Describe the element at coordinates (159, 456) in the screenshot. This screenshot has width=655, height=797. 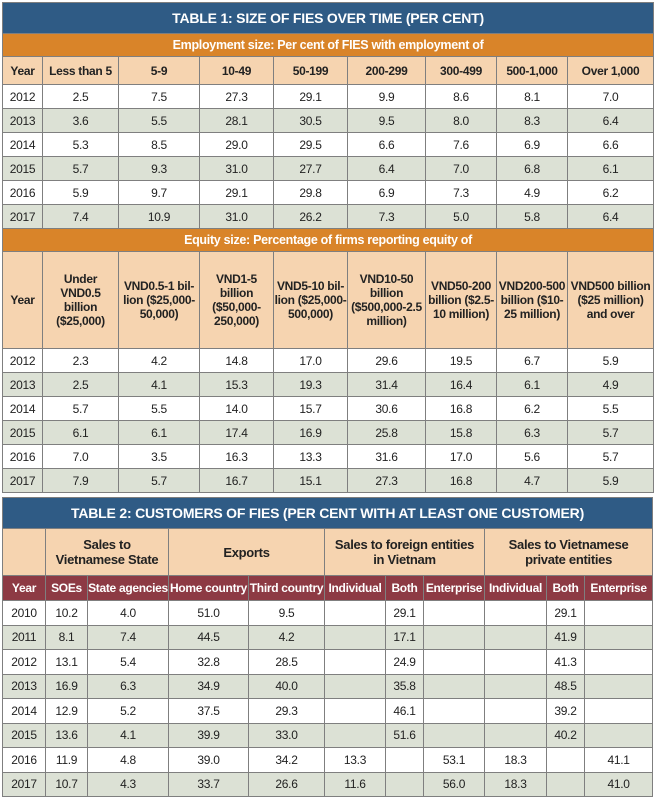
I see `table-cell: 3.5` at that location.